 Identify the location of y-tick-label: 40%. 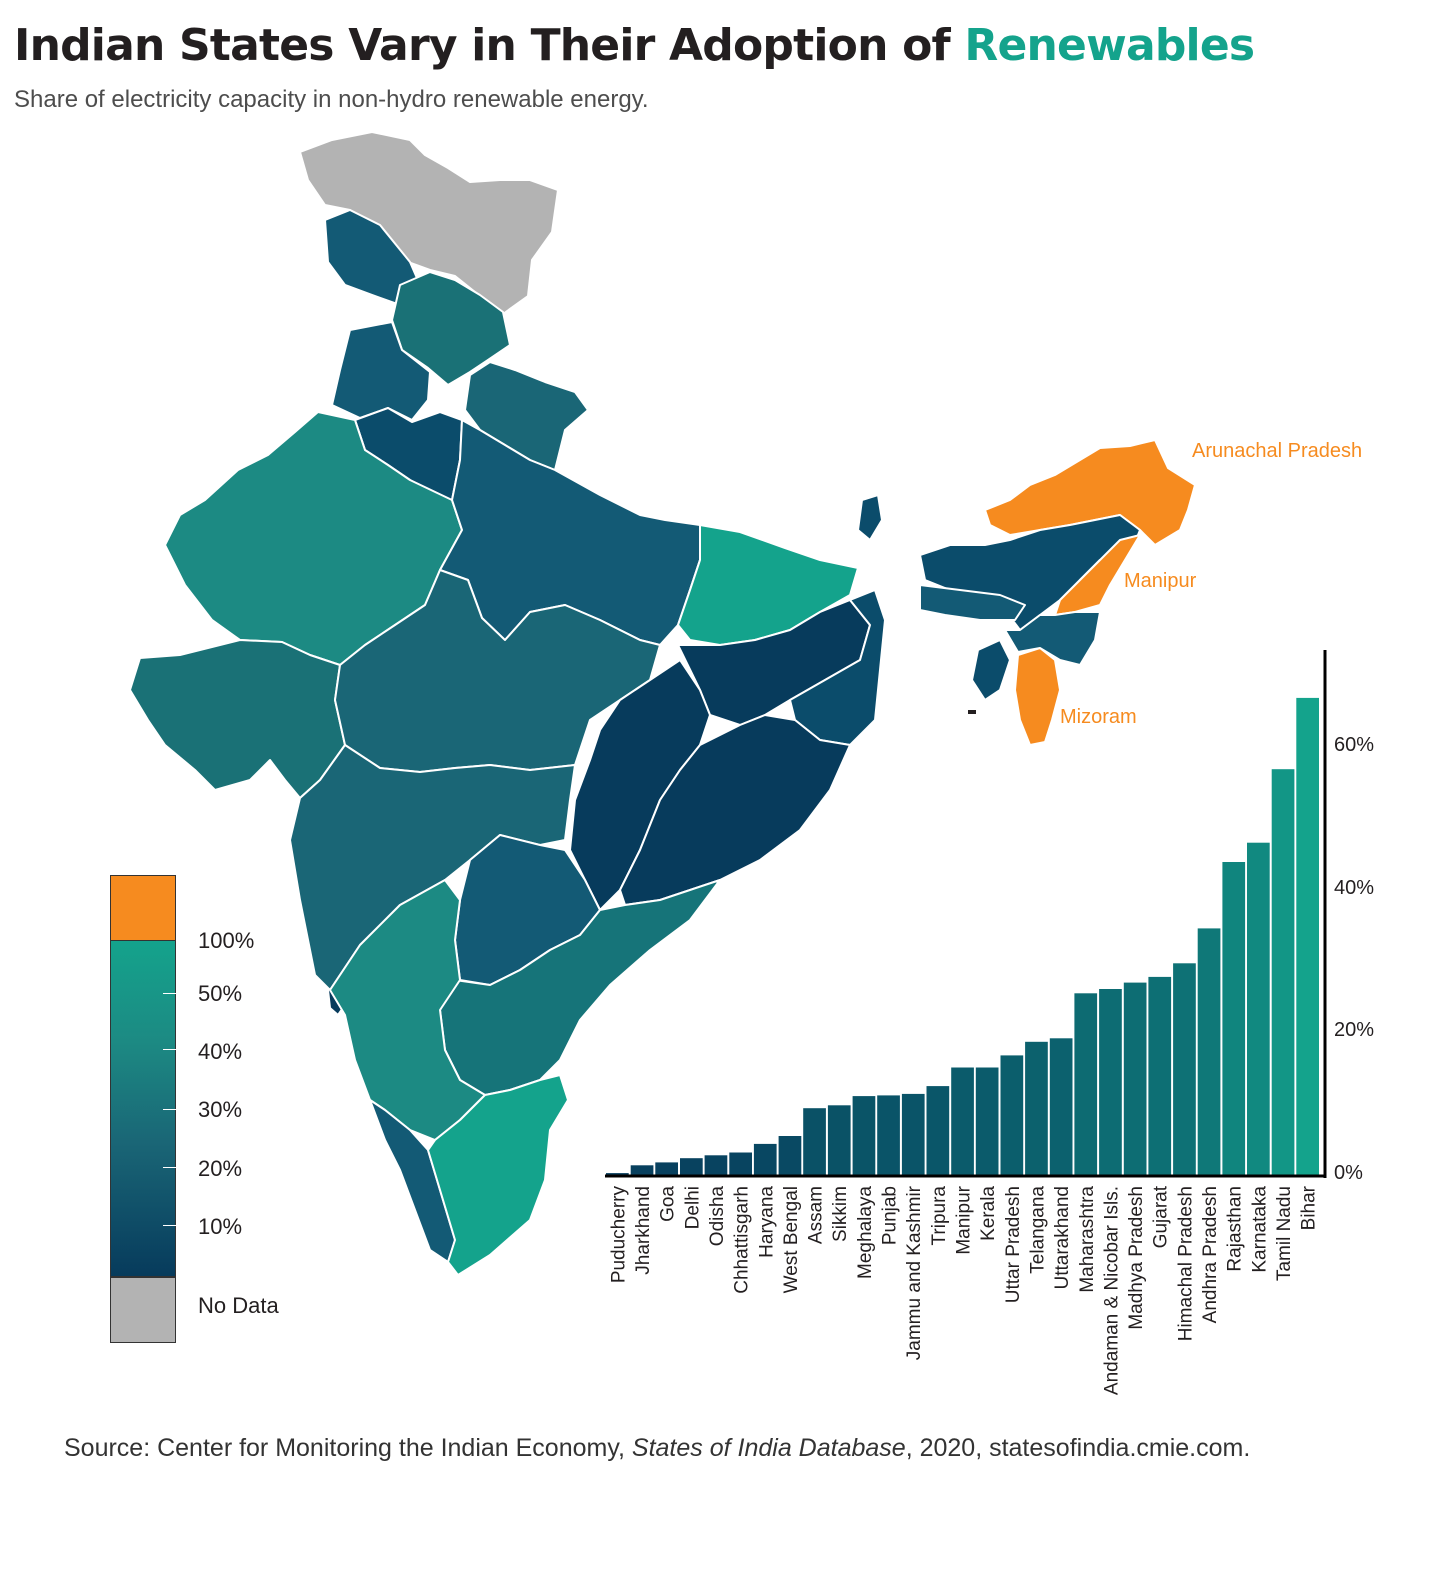
(1354, 887).